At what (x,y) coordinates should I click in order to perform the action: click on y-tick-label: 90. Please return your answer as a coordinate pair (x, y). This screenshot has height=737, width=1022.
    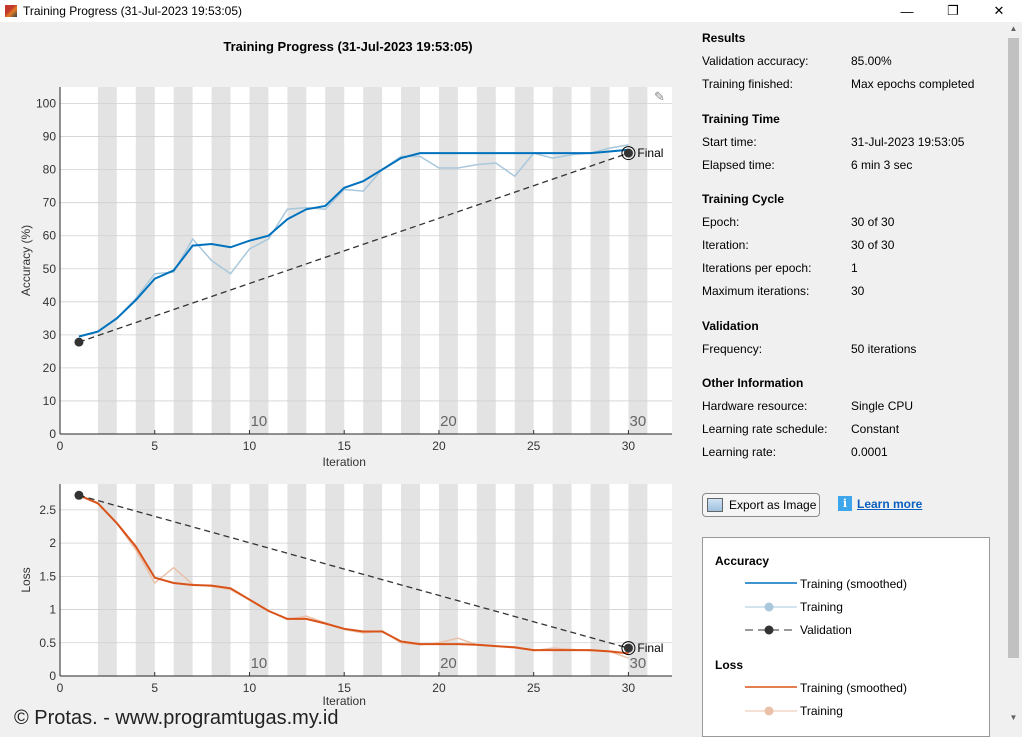
    Looking at the image, I should click on (50, 137).